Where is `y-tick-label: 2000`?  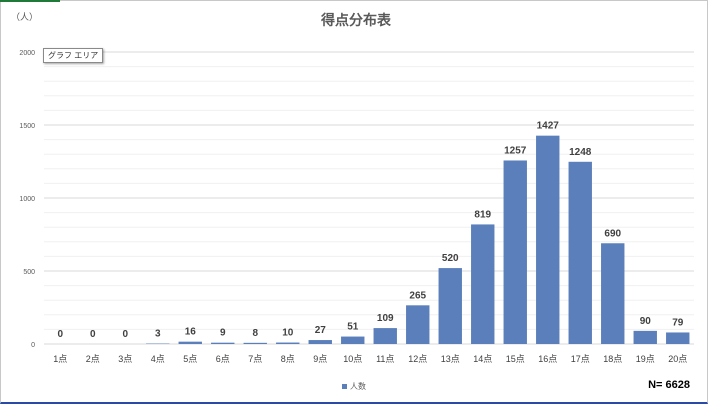
y-tick-label: 2000 is located at coordinates (27, 53).